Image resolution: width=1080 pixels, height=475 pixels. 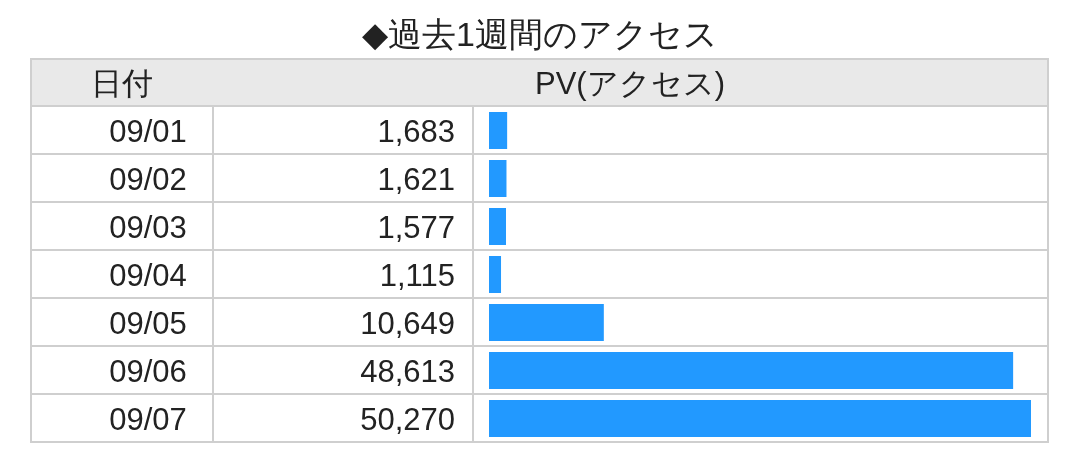 What do you see at coordinates (148, 419) in the screenshot?
I see `y-tick-label: 09/07` at bounding box center [148, 419].